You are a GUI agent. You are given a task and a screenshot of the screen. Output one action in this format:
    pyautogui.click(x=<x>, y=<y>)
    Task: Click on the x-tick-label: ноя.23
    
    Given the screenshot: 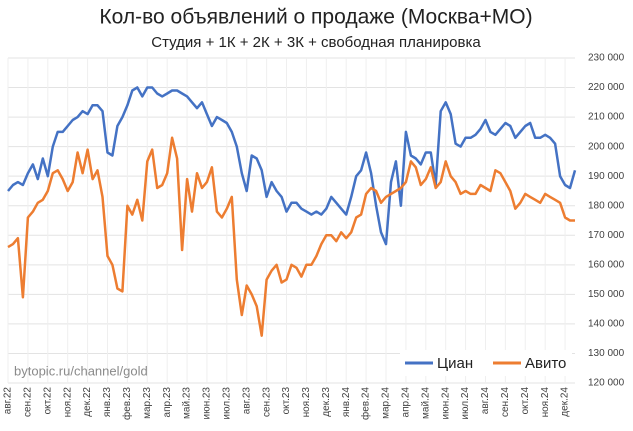 What is the action you would take?
    pyautogui.click(x=306, y=402)
    